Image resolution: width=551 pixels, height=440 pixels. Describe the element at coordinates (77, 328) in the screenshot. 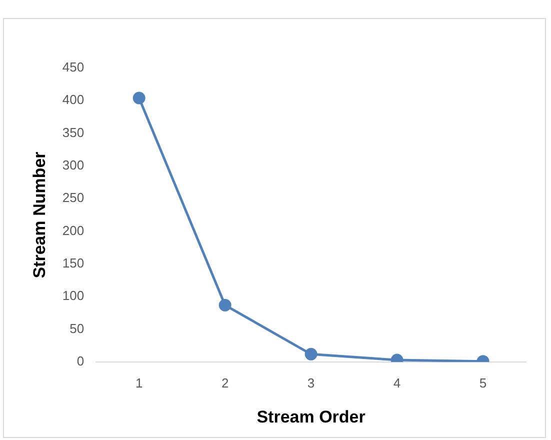

I see `y-tick-label: 50` at that location.